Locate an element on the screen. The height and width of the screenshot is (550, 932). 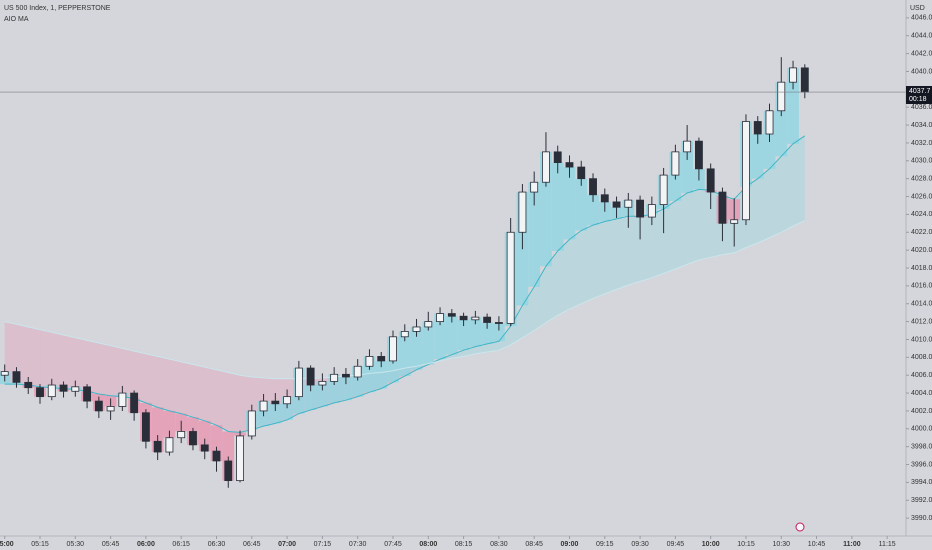
x-tick-label: 08:30 is located at coordinates (499, 544).